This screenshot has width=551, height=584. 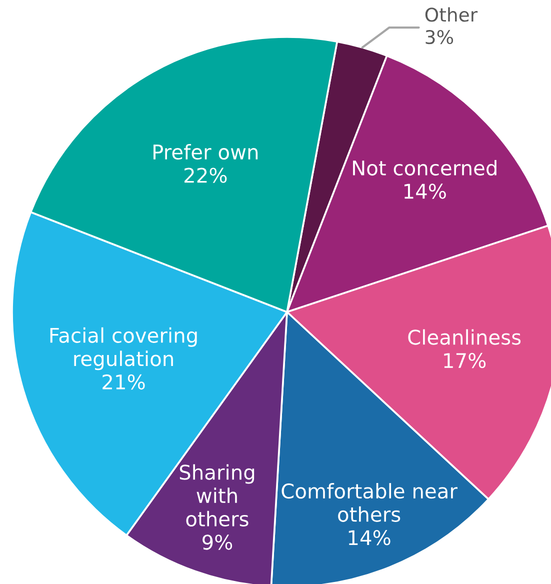 What do you see at coordinates (205, 175) in the screenshot?
I see `data-label: 22%` at bounding box center [205, 175].